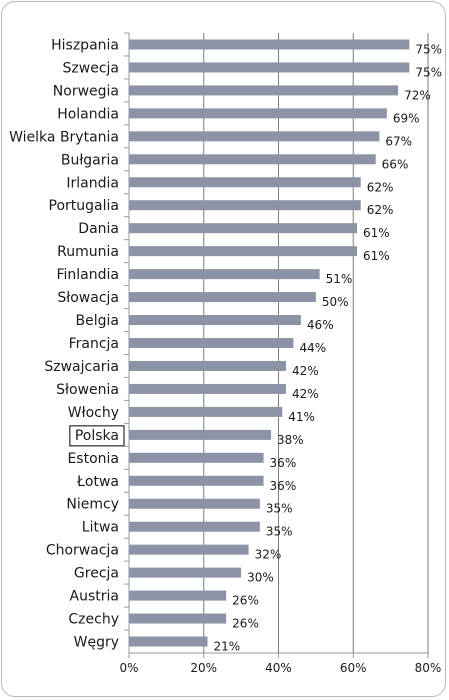  Describe the element at coordinates (92, 505) in the screenshot. I see `category-label: Niemcy` at that location.